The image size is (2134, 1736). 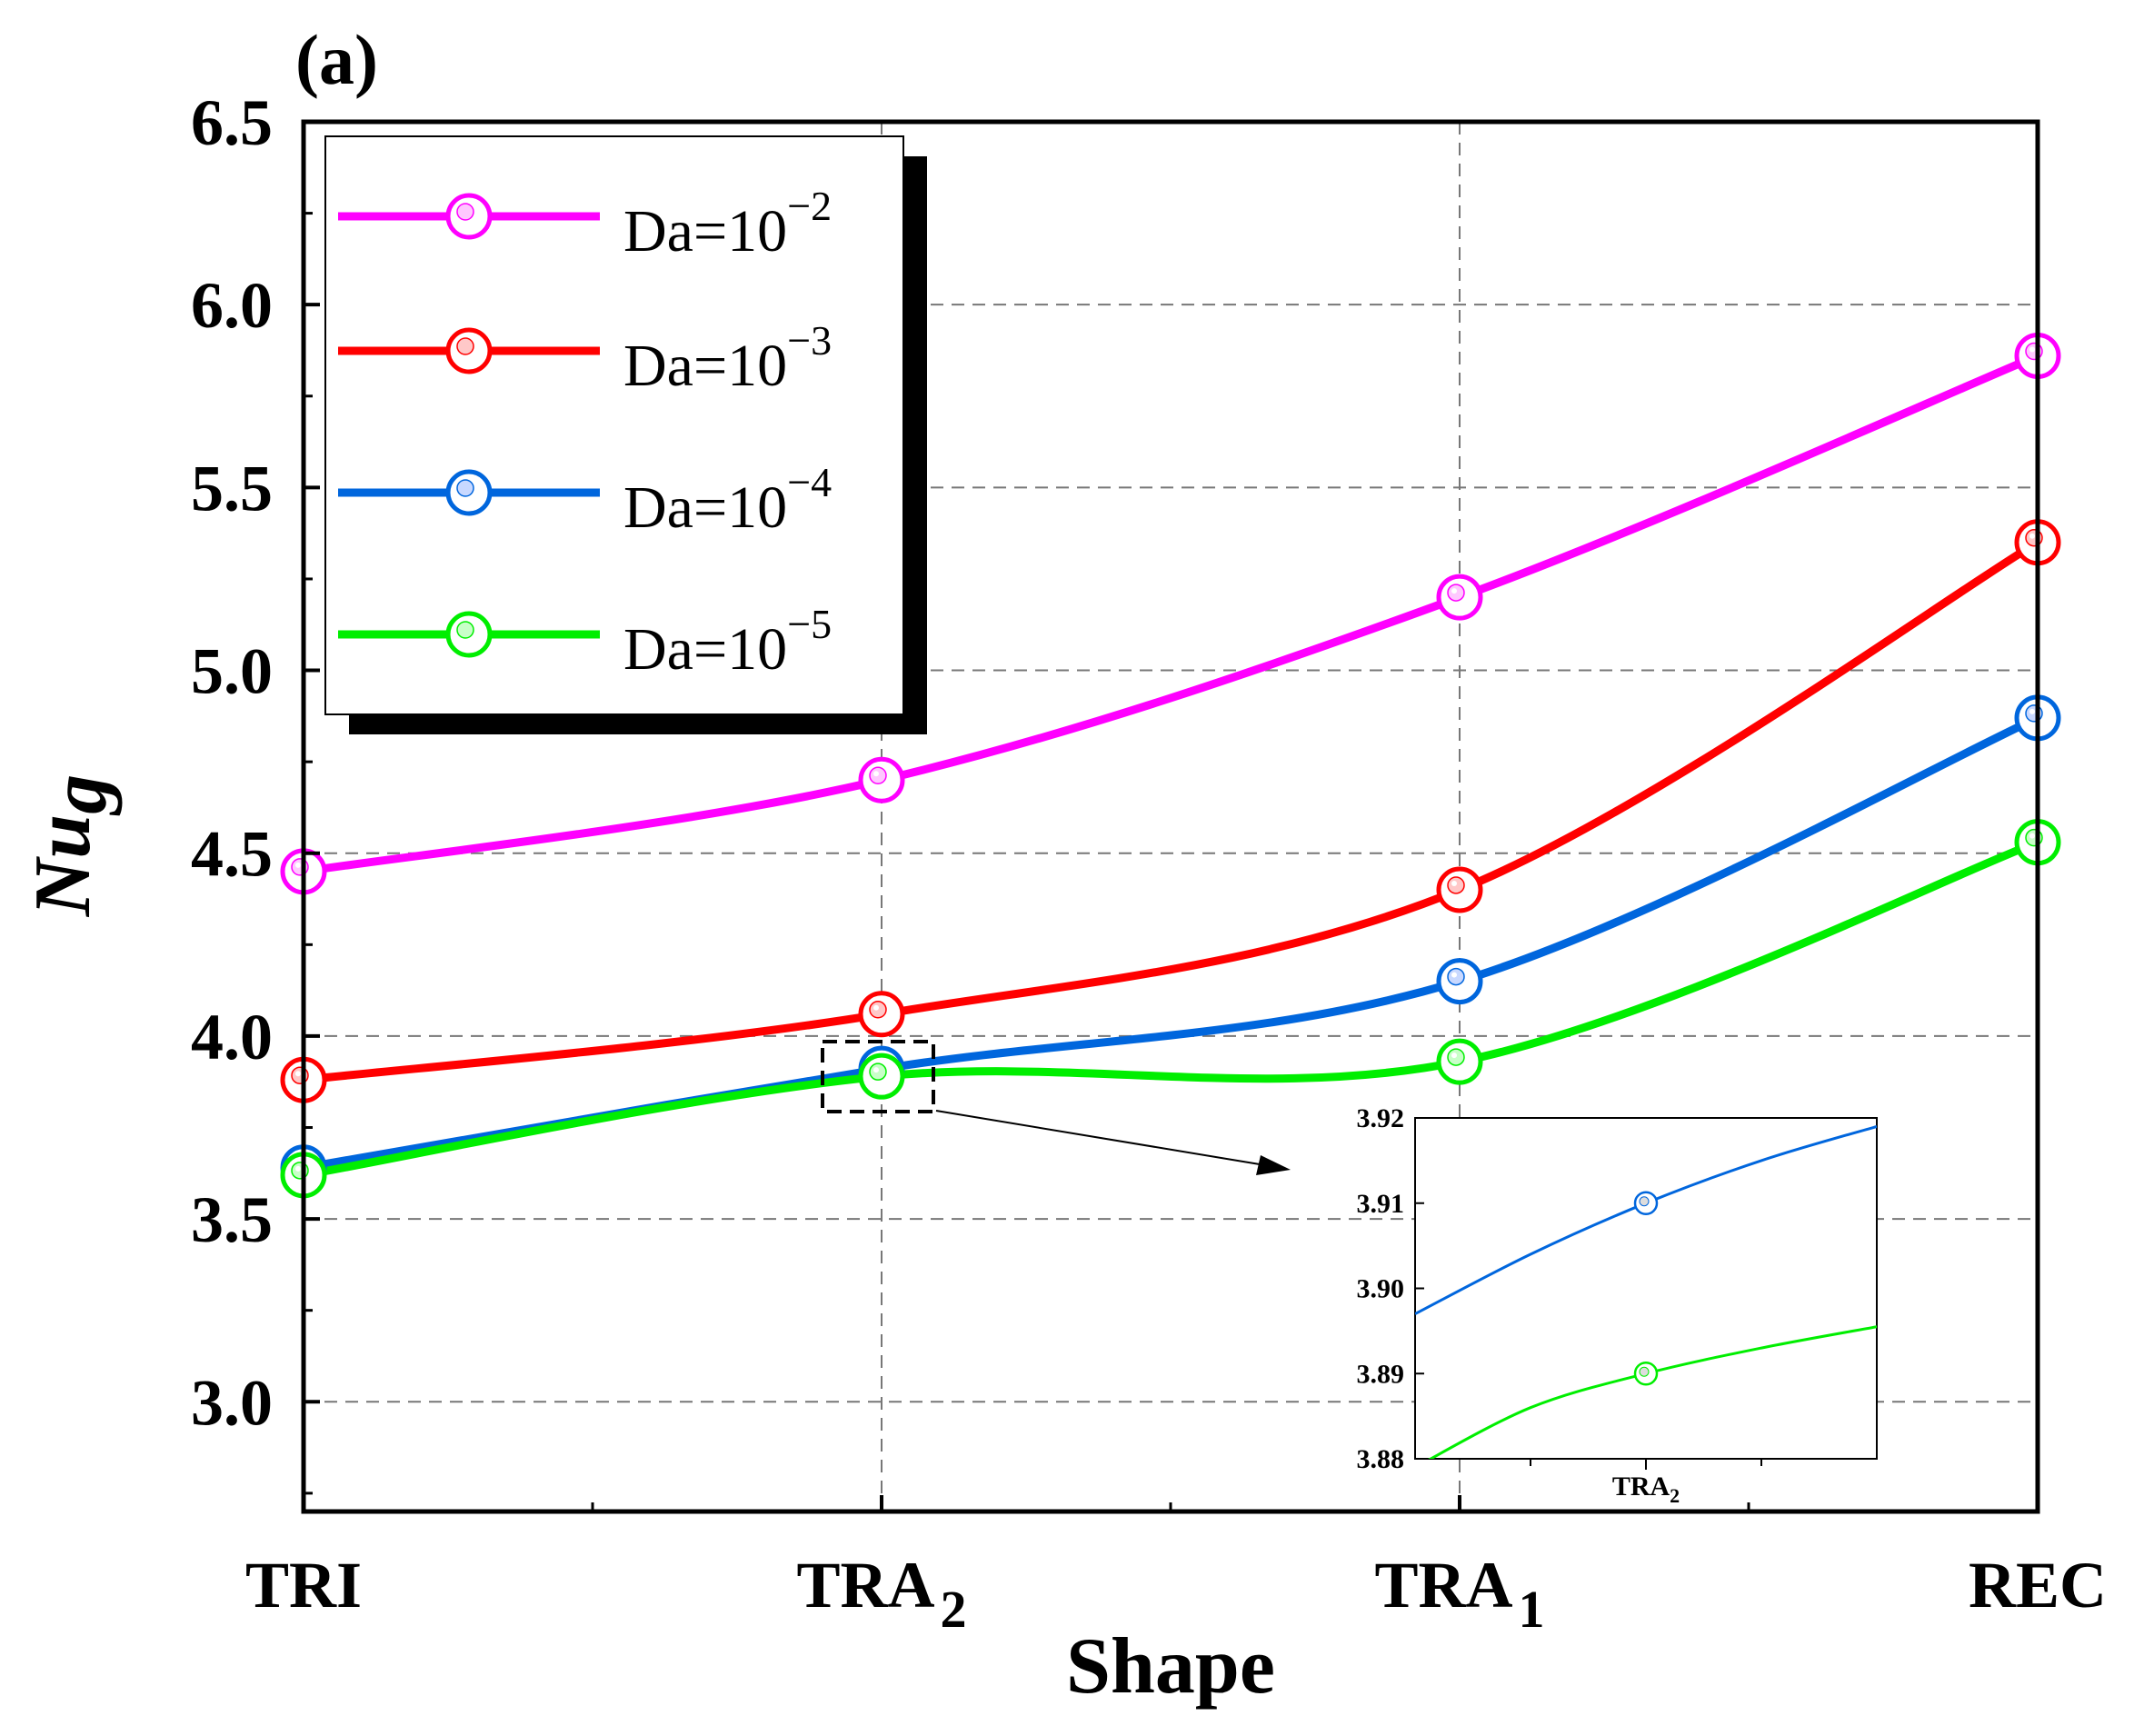 What do you see at coordinates (1381, 1289) in the screenshot?
I see `inset-y-tick-label: 3.90` at bounding box center [1381, 1289].